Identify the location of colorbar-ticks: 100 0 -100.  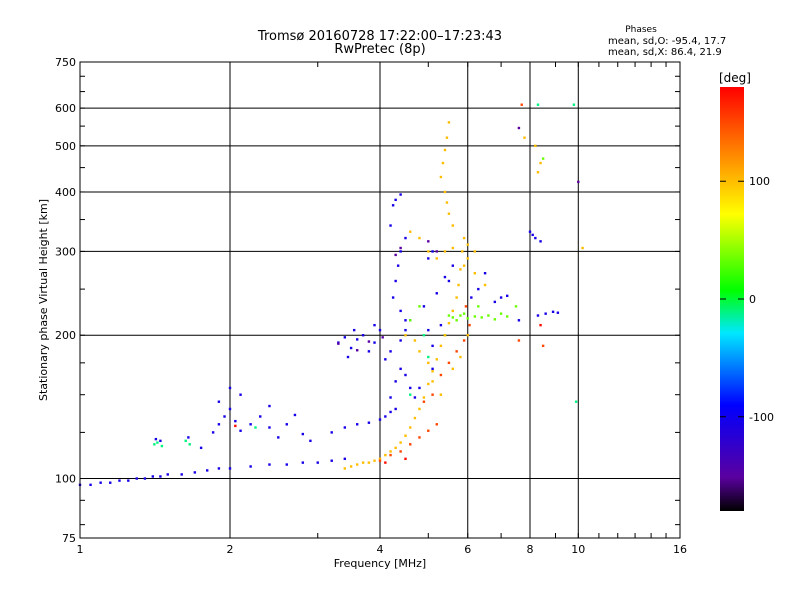
(747, 299).